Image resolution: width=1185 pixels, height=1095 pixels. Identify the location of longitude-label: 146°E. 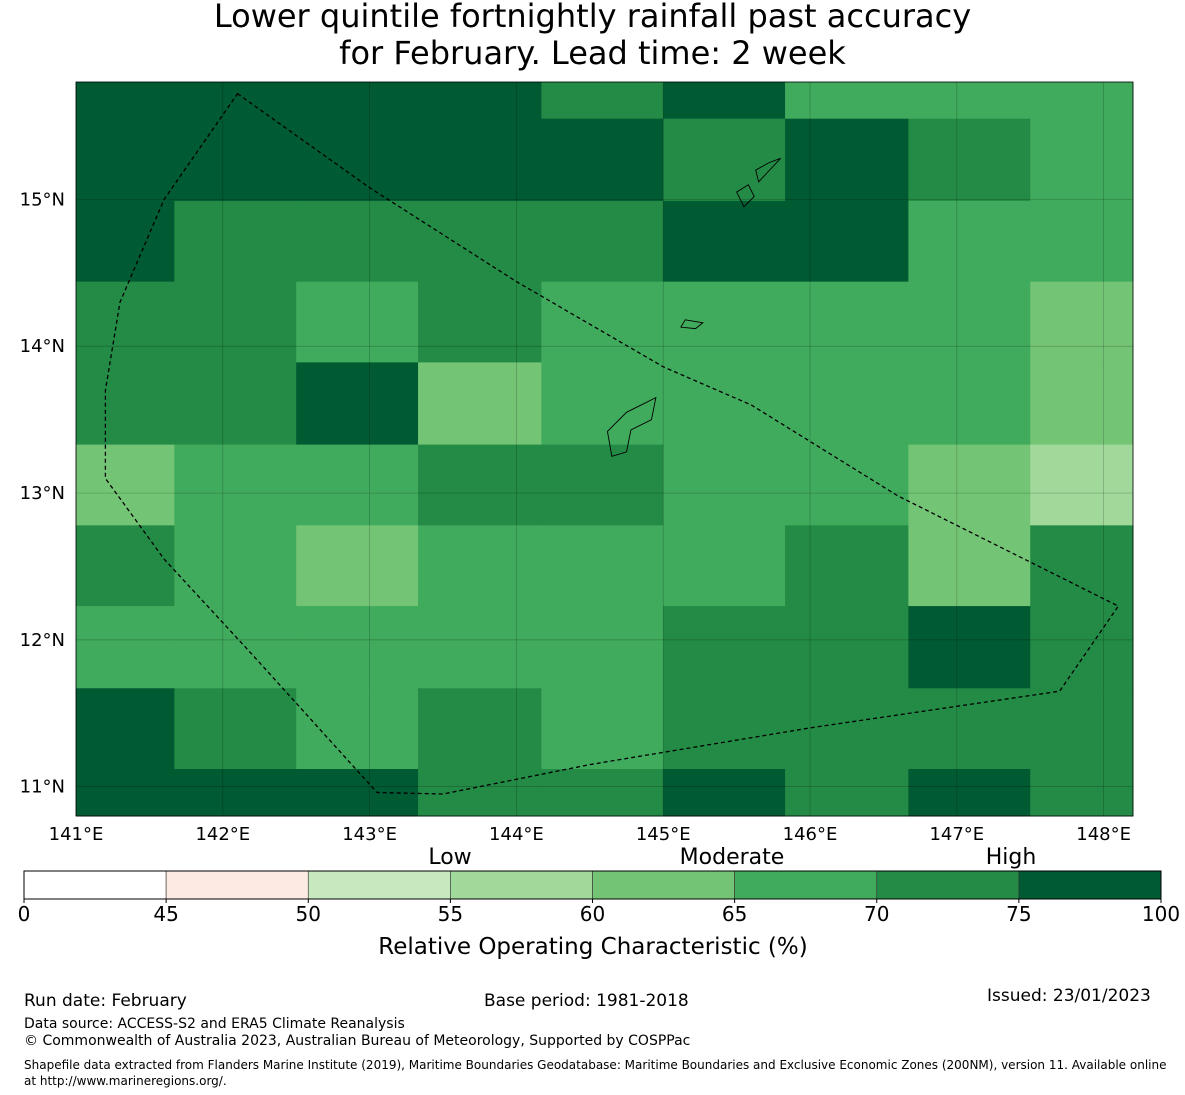
(810, 834).